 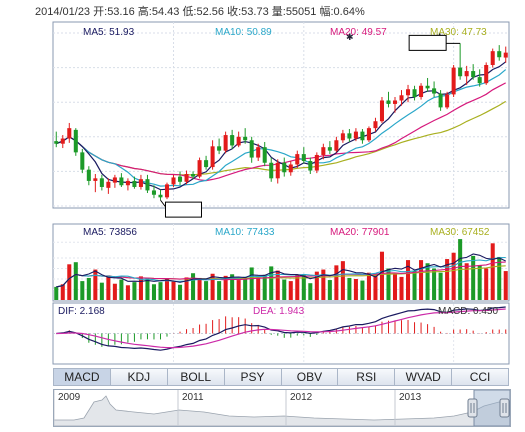 I want to click on price-legend-ma10: MA10: 50.89, so click(x=243, y=32).